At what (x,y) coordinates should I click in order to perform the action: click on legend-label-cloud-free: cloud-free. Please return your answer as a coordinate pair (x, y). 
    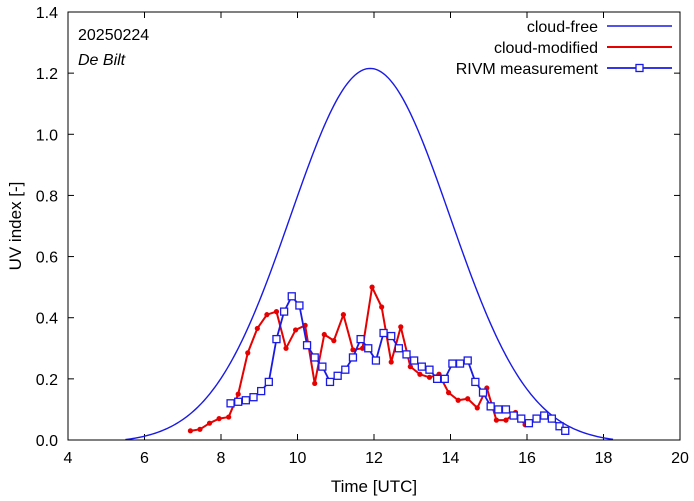
    Looking at the image, I should click on (562, 27).